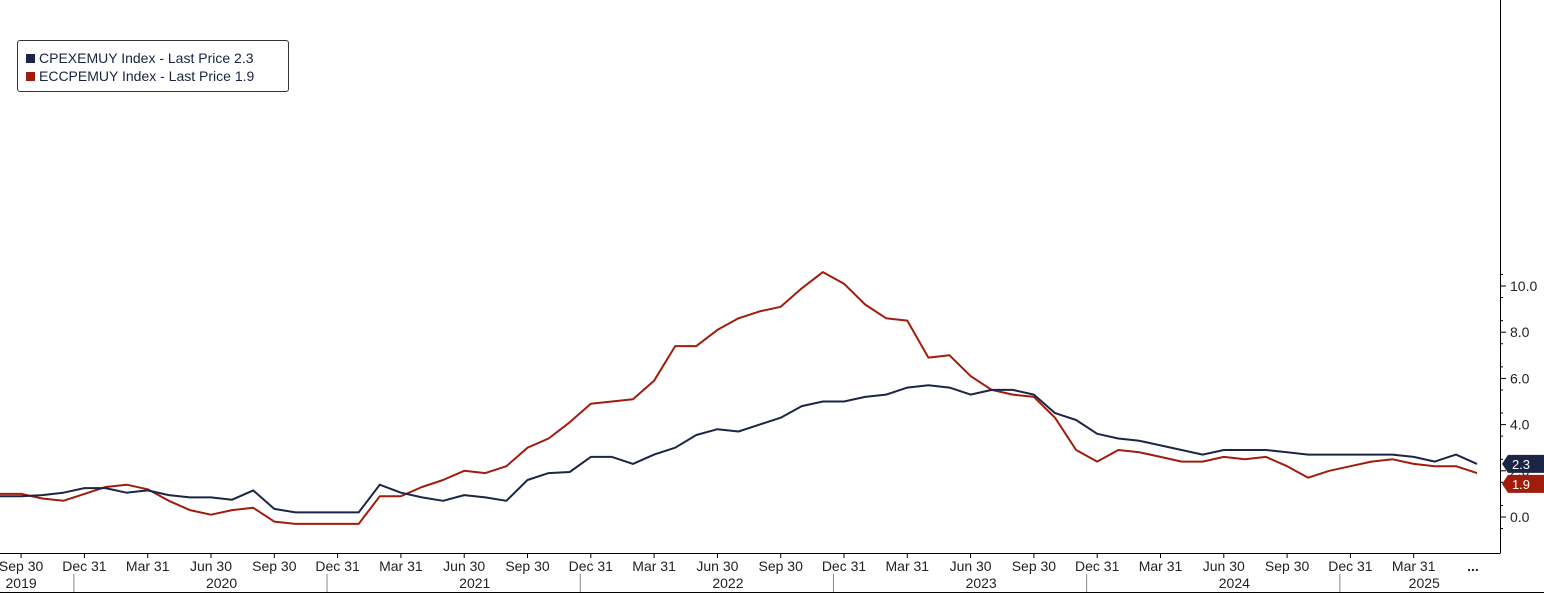  I want to click on legend-label-series-2: ECCPEMUY Index - Last Price, so click(135, 76).